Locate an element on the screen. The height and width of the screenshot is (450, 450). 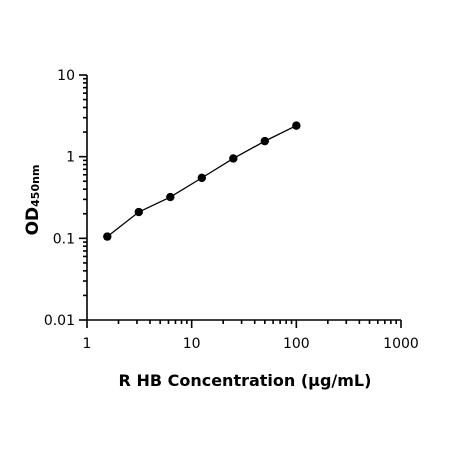
data-points is located at coordinates (202, 181).